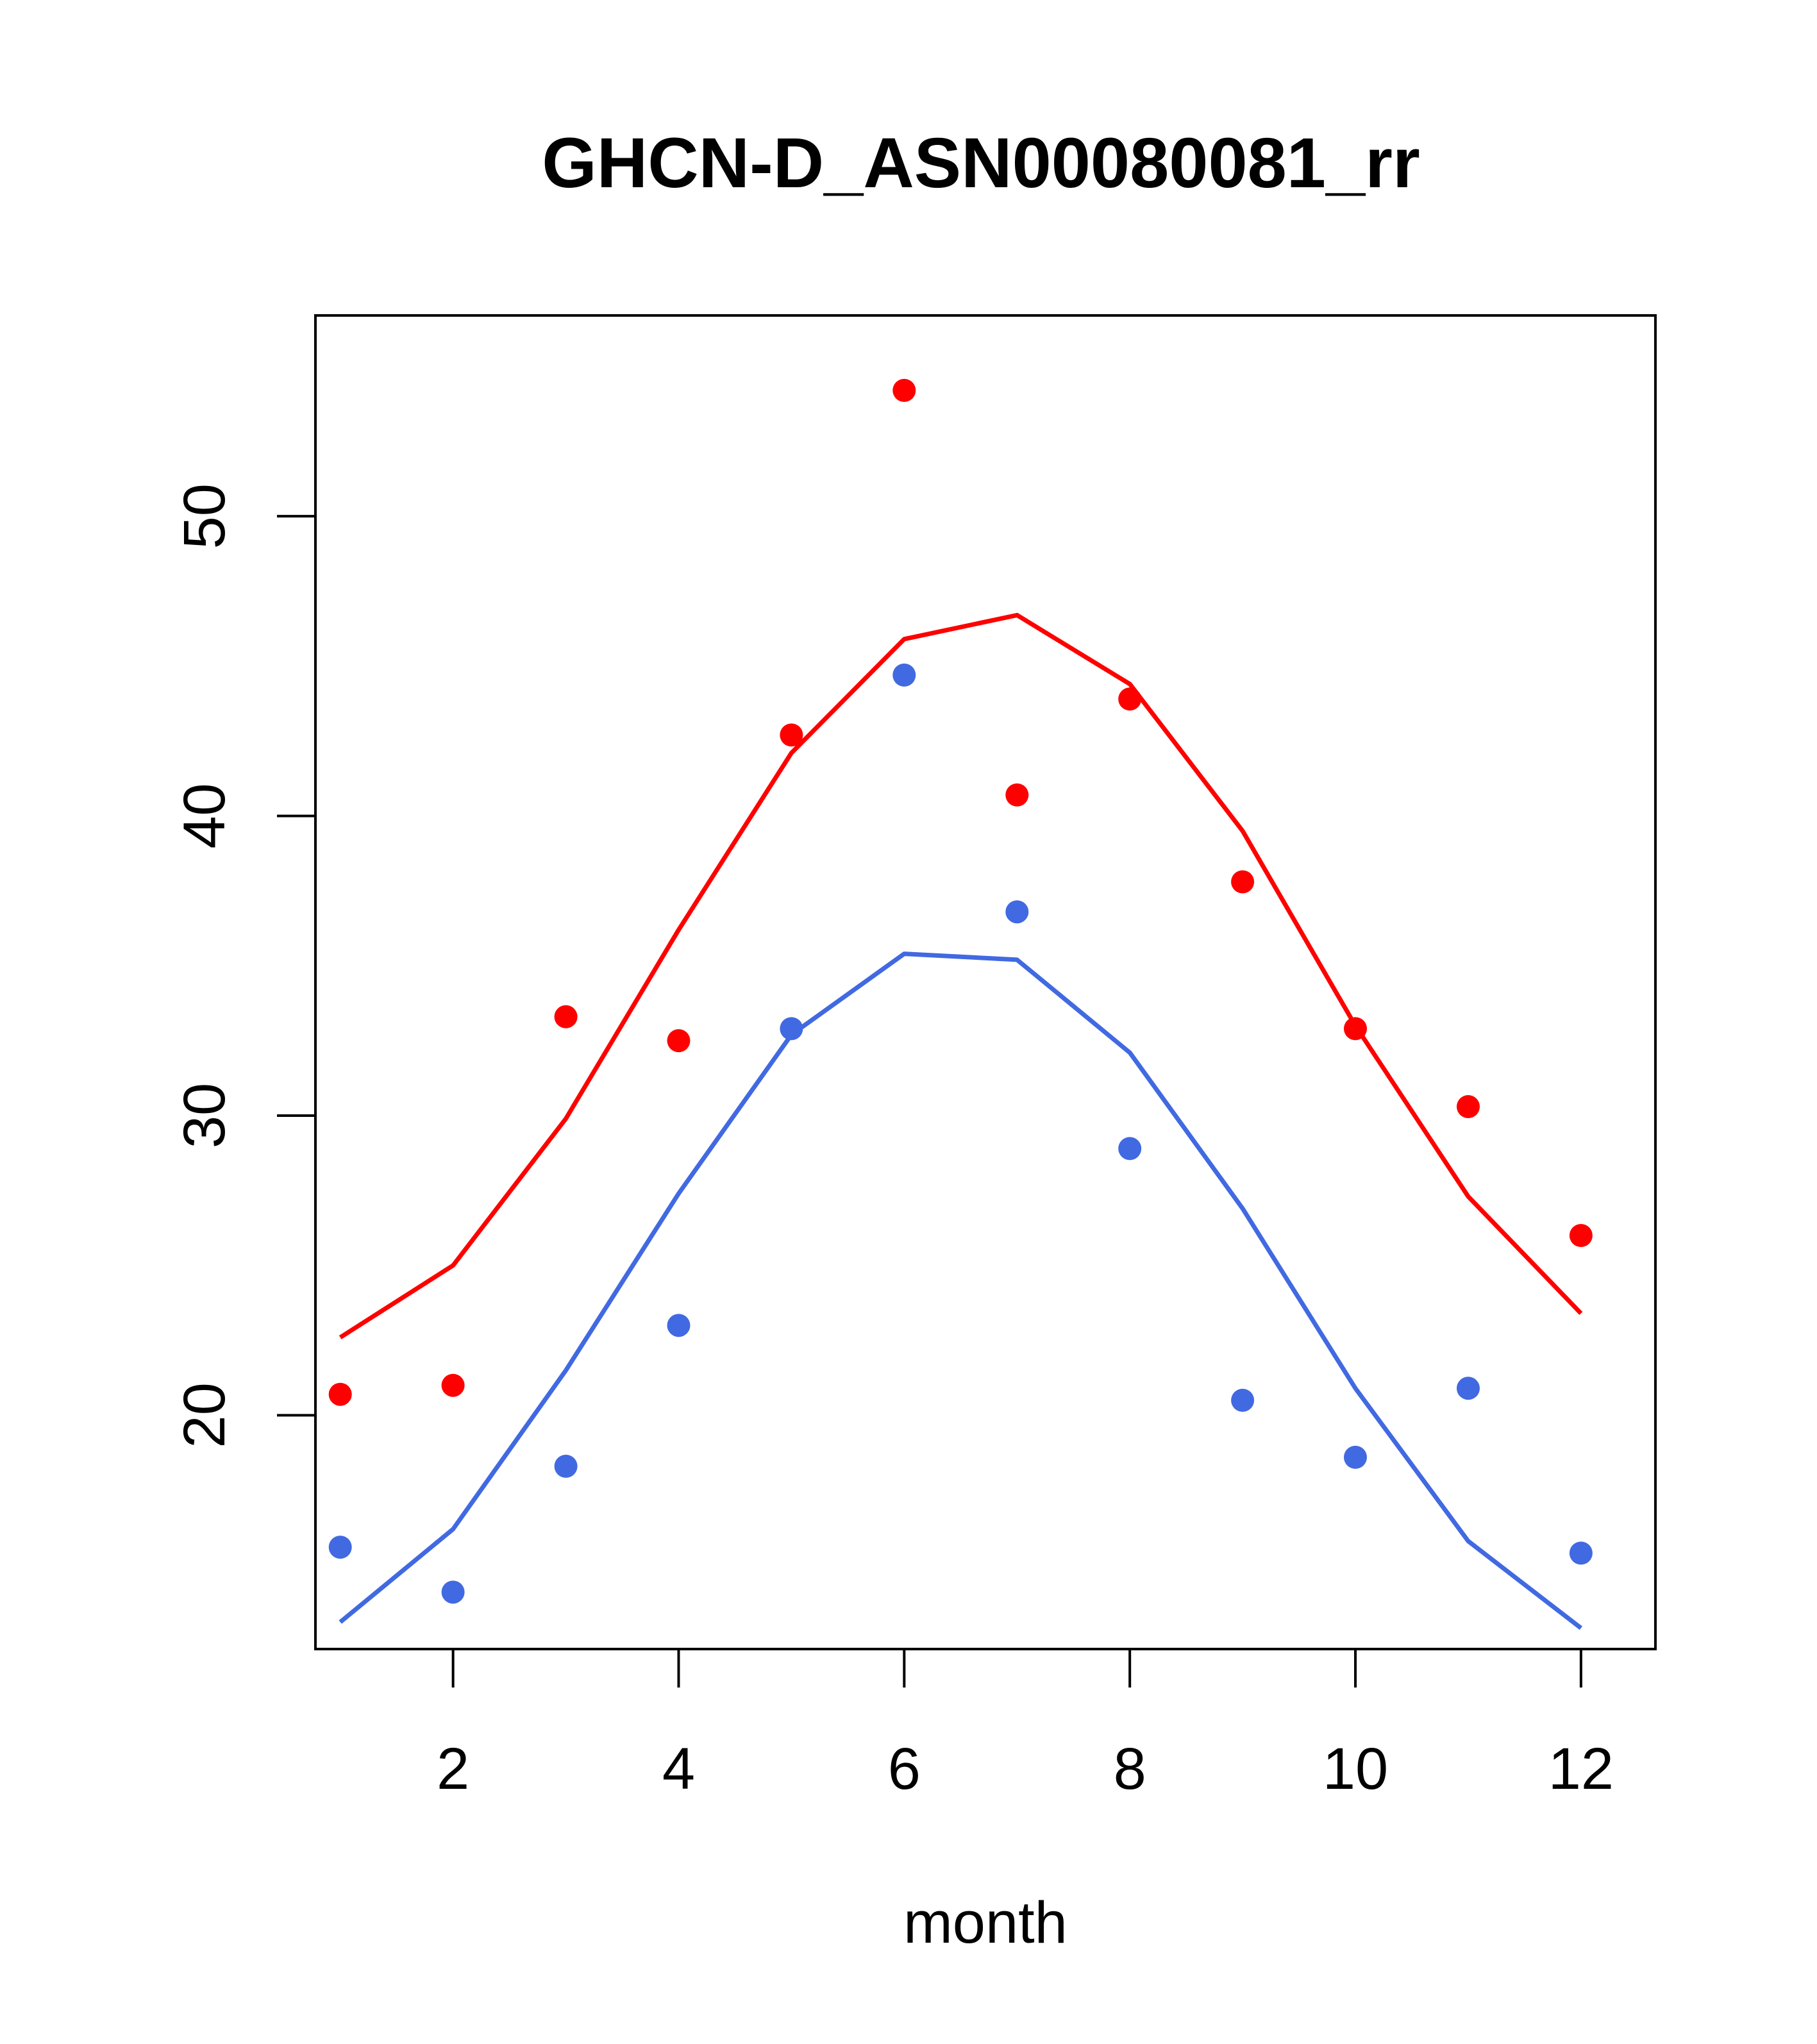 This screenshot has width=1817, height=2044. Describe the element at coordinates (204, 1116) in the screenshot. I see `y-tick-label: 30` at that location.